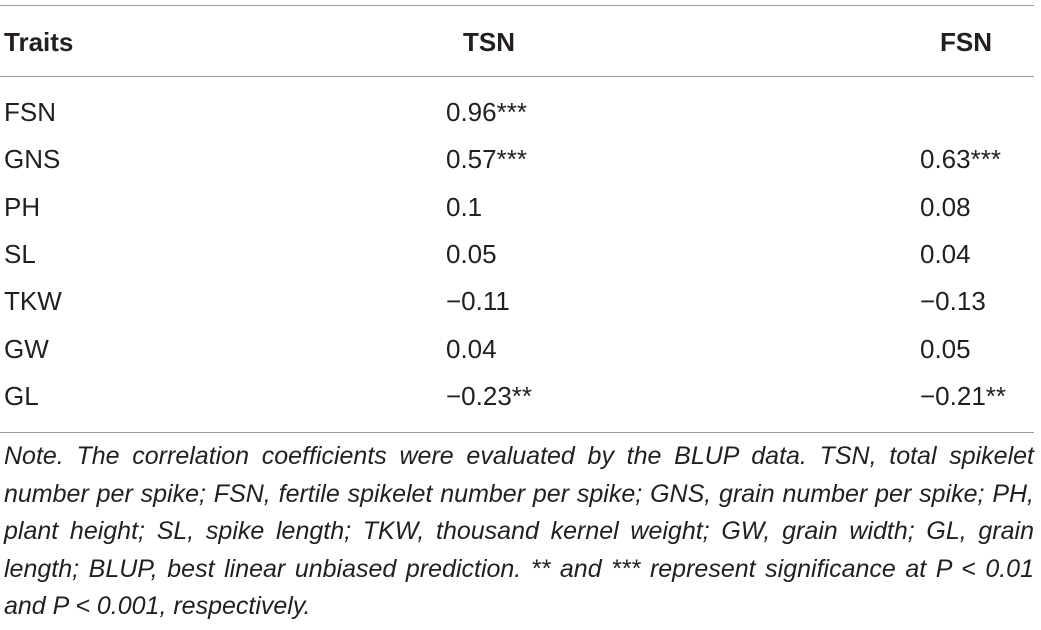 This screenshot has height=630, width=1041. I want to click on table-row: GL −0.23** −0.21**, so click(520, 396).